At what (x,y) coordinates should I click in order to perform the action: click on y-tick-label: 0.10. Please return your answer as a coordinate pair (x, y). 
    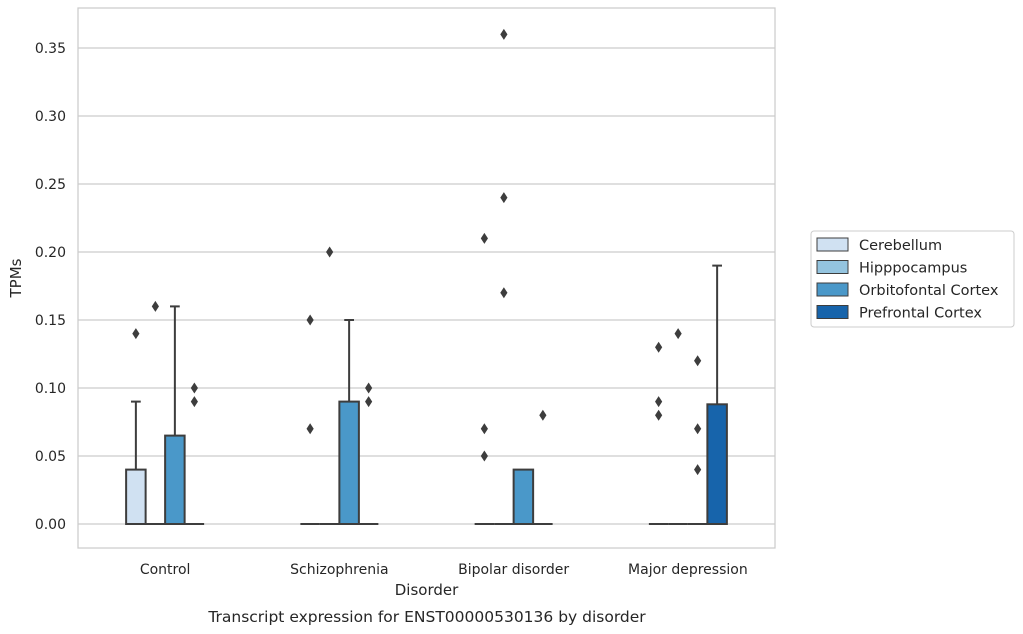
    Looking at the image, I should click on (50, 389).